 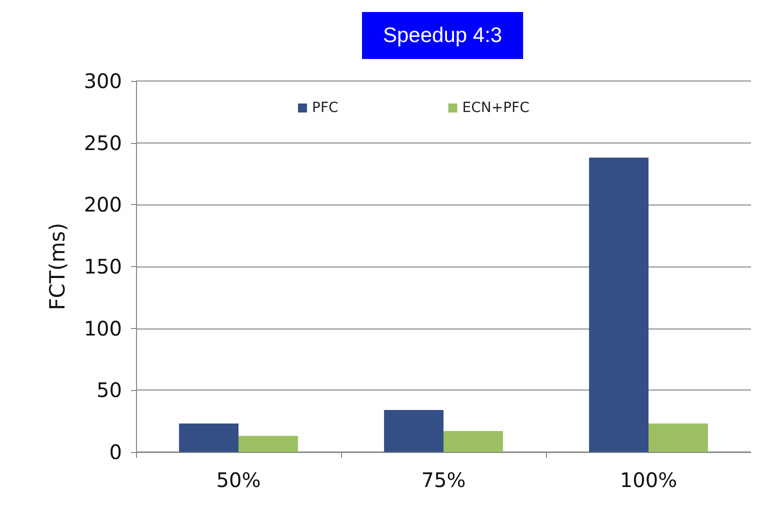 What do you see at coordinates (103, 204) in the screenshot?
I see `y-tick-label: 200` at bounding box center [103, 204].